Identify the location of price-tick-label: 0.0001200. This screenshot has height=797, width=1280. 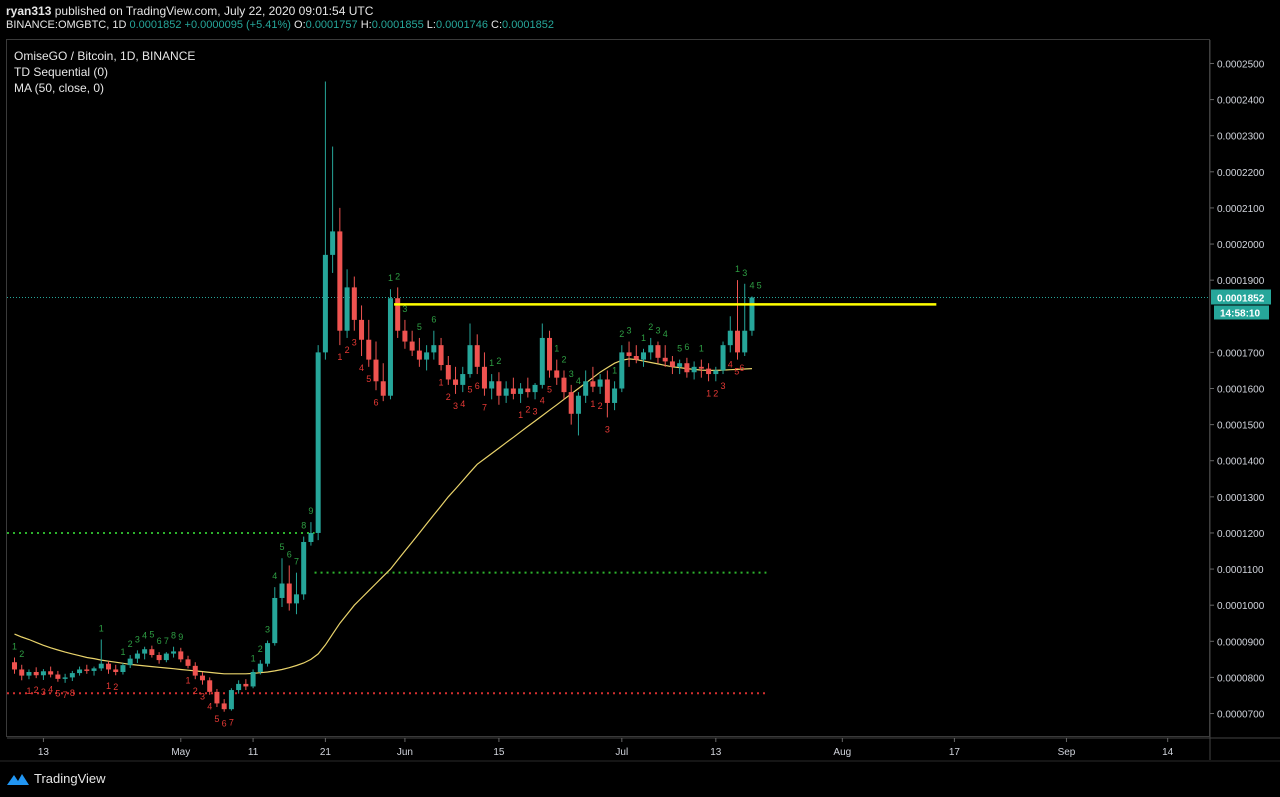
(1241, 534).